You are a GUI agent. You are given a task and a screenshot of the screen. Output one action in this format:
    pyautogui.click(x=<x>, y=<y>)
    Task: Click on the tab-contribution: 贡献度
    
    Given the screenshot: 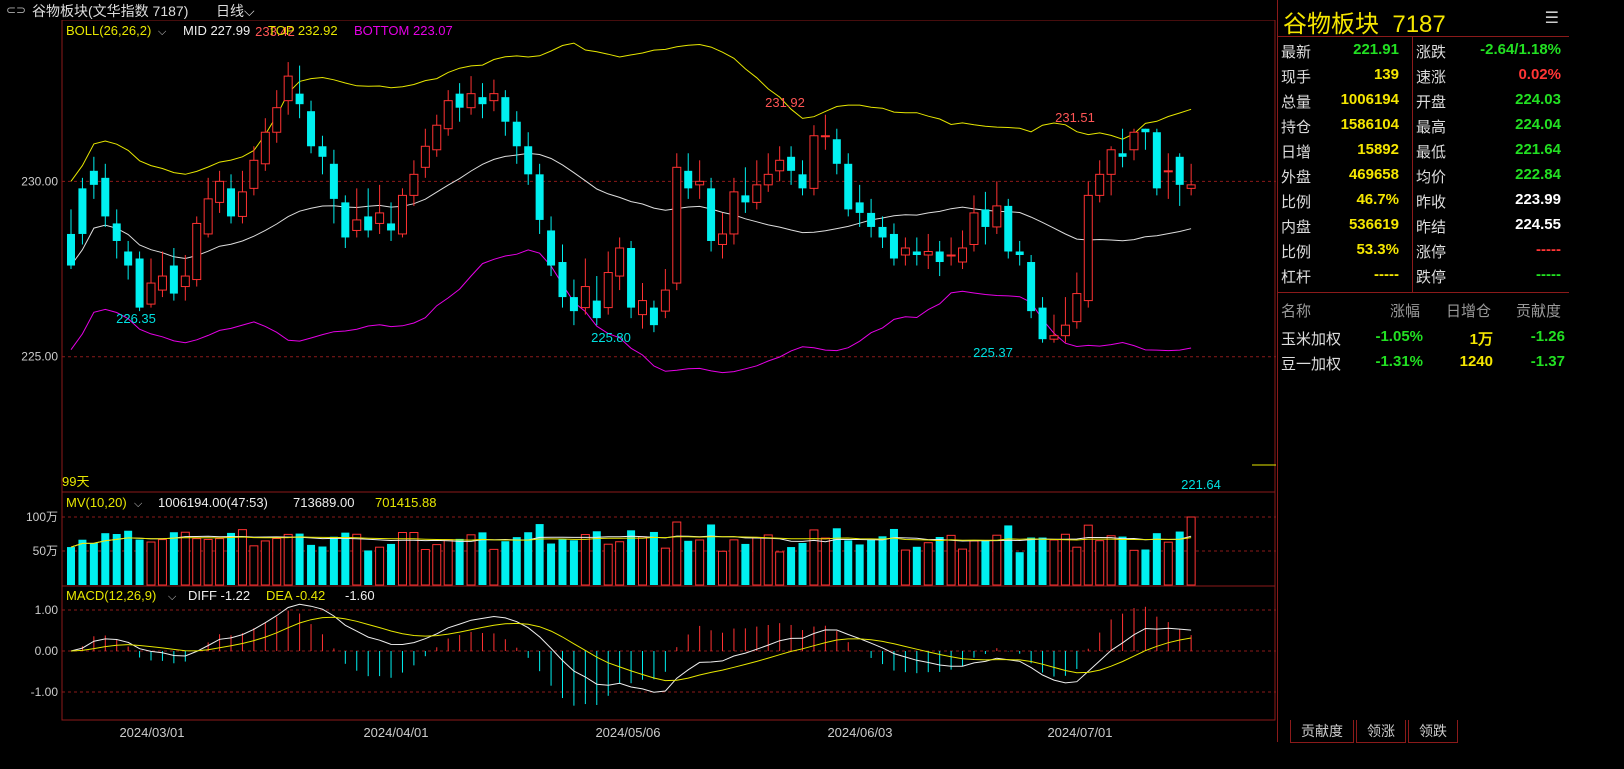 What is the action you would take?
    pyautogui.click(x=1322, y=731)
    